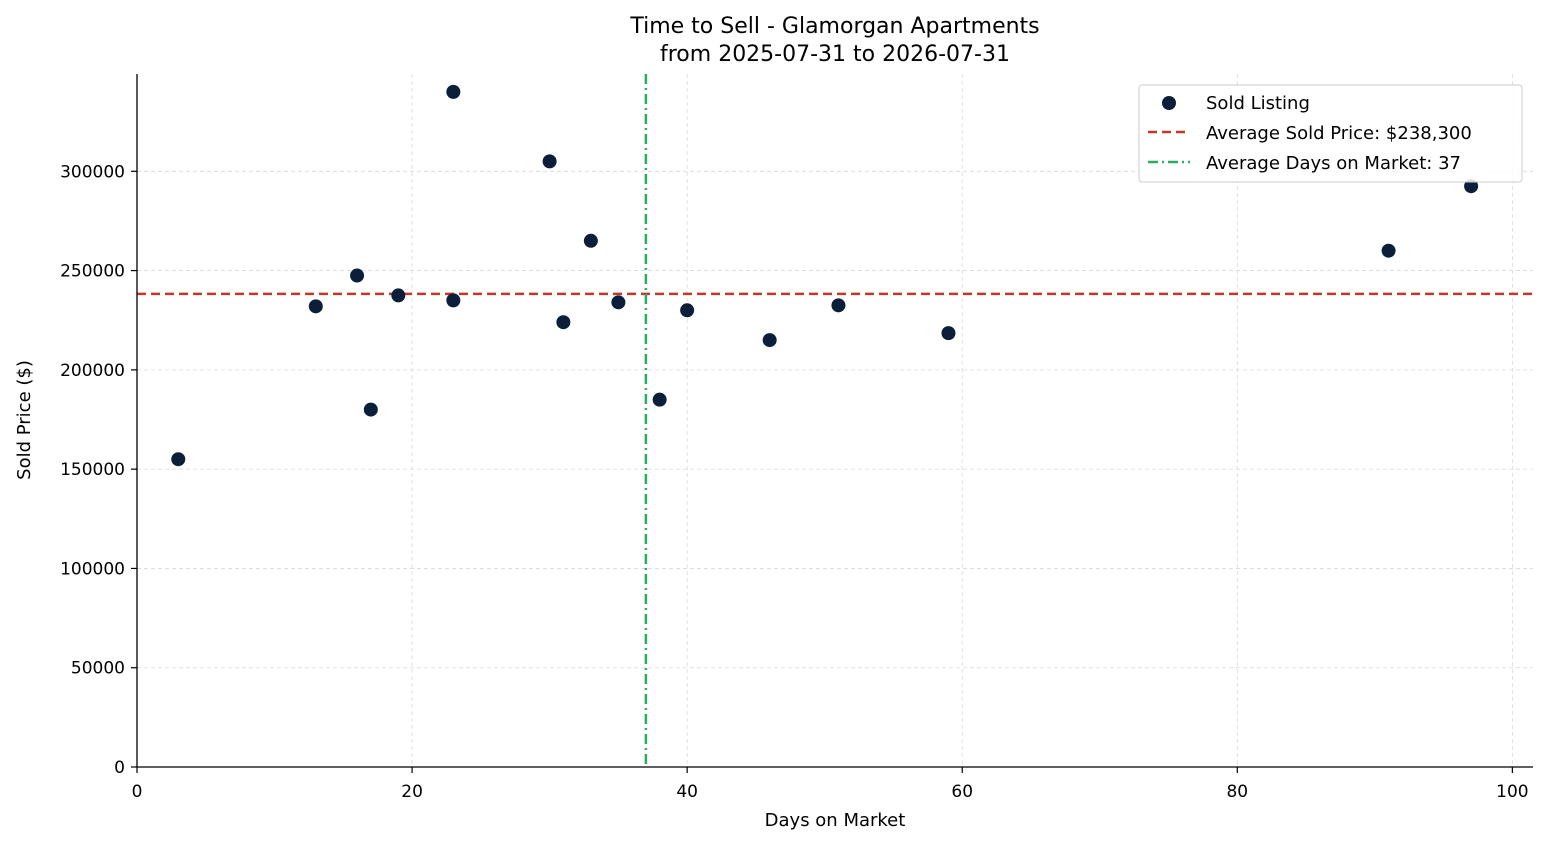 The image size is (1547, 845). What do you see at coordinates (687, 792) in the screenshot?
I see `x-tick-label: 40` at bounding box center [687, 792].